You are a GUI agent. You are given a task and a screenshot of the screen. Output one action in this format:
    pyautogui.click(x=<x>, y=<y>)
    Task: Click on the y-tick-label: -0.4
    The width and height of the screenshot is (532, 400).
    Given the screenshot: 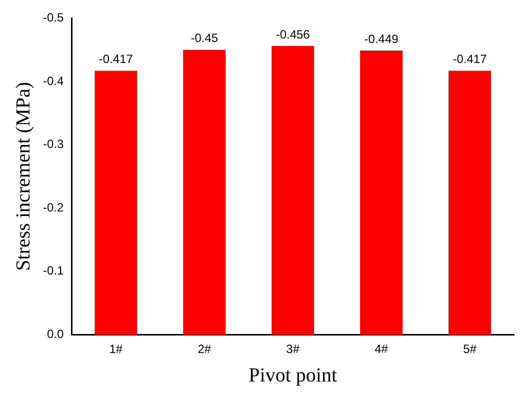 What is the action you would take?
    pyautogui.click(x=53, y=81)
    